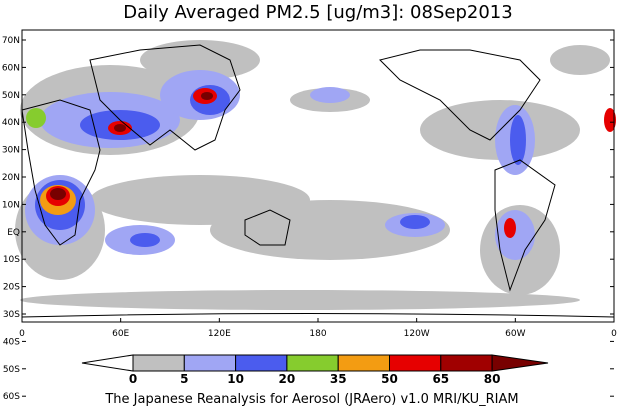  Describe the element at coordinates (11, 315) in the screenshot. I see `lat-label: 30S` at that location.